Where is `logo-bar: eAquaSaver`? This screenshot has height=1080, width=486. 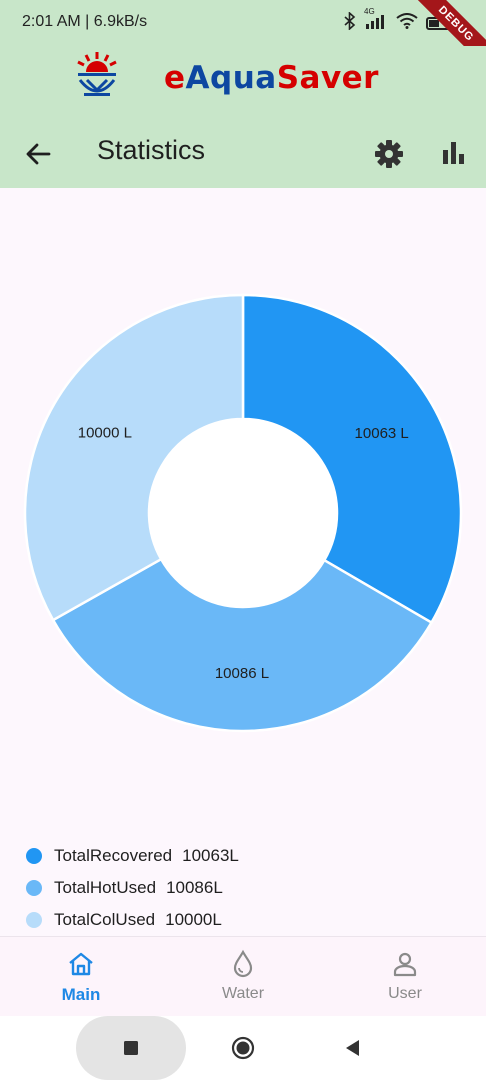 logo-bar: eAquaSaver is located at coordinates (243, 83).